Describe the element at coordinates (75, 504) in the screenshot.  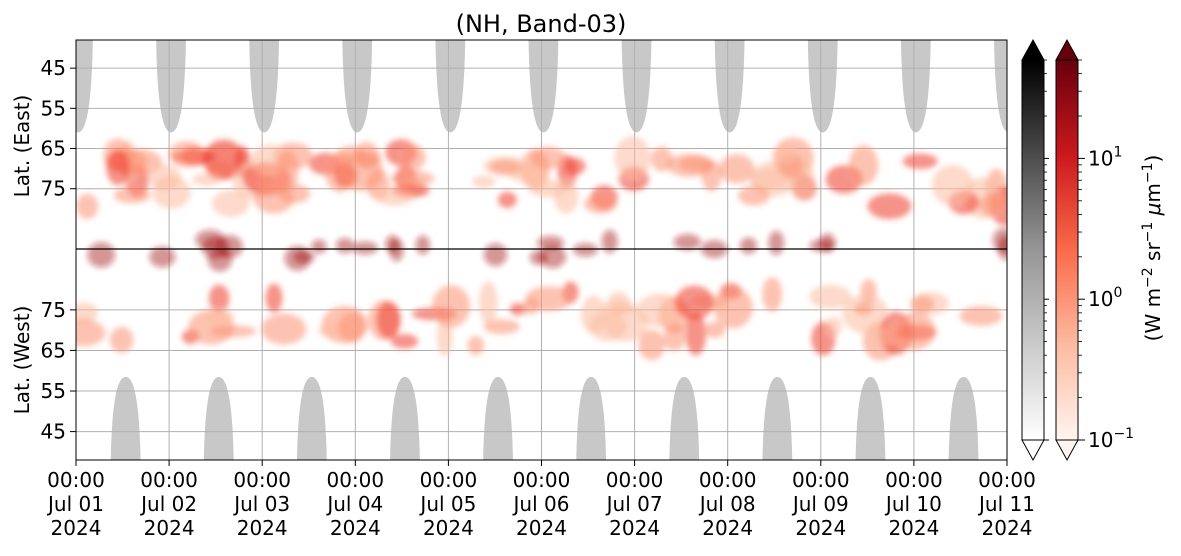
I see `x-tick-date: Jul 01` at that location.